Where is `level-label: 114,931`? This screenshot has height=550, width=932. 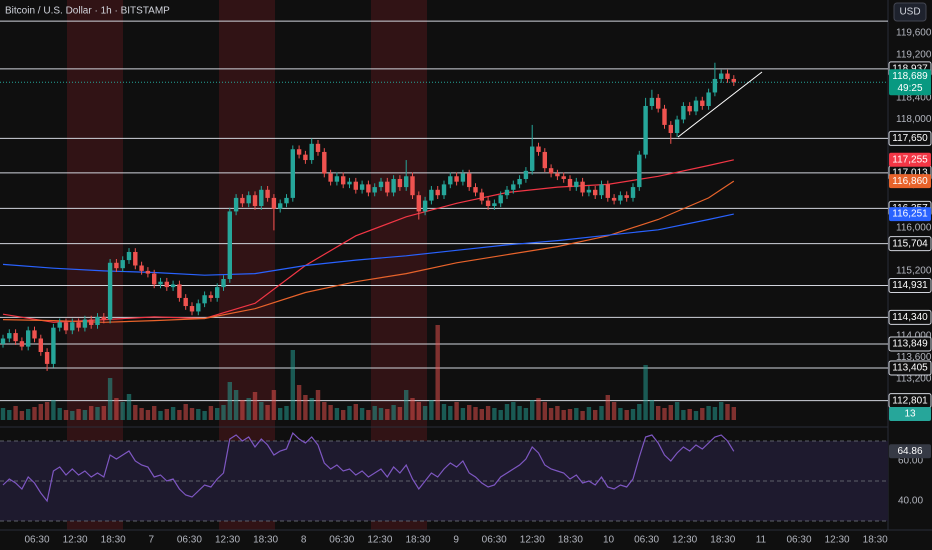 level-label: 114,931 is located at coordinates (910, 285).